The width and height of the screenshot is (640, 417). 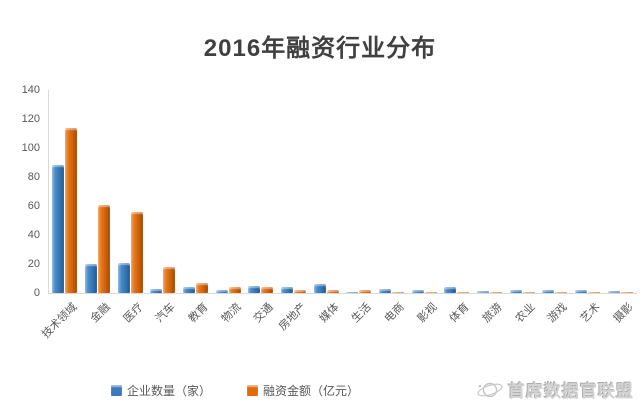 I want to click on x-tick-label: 游戏, so click(x=557, y=313).